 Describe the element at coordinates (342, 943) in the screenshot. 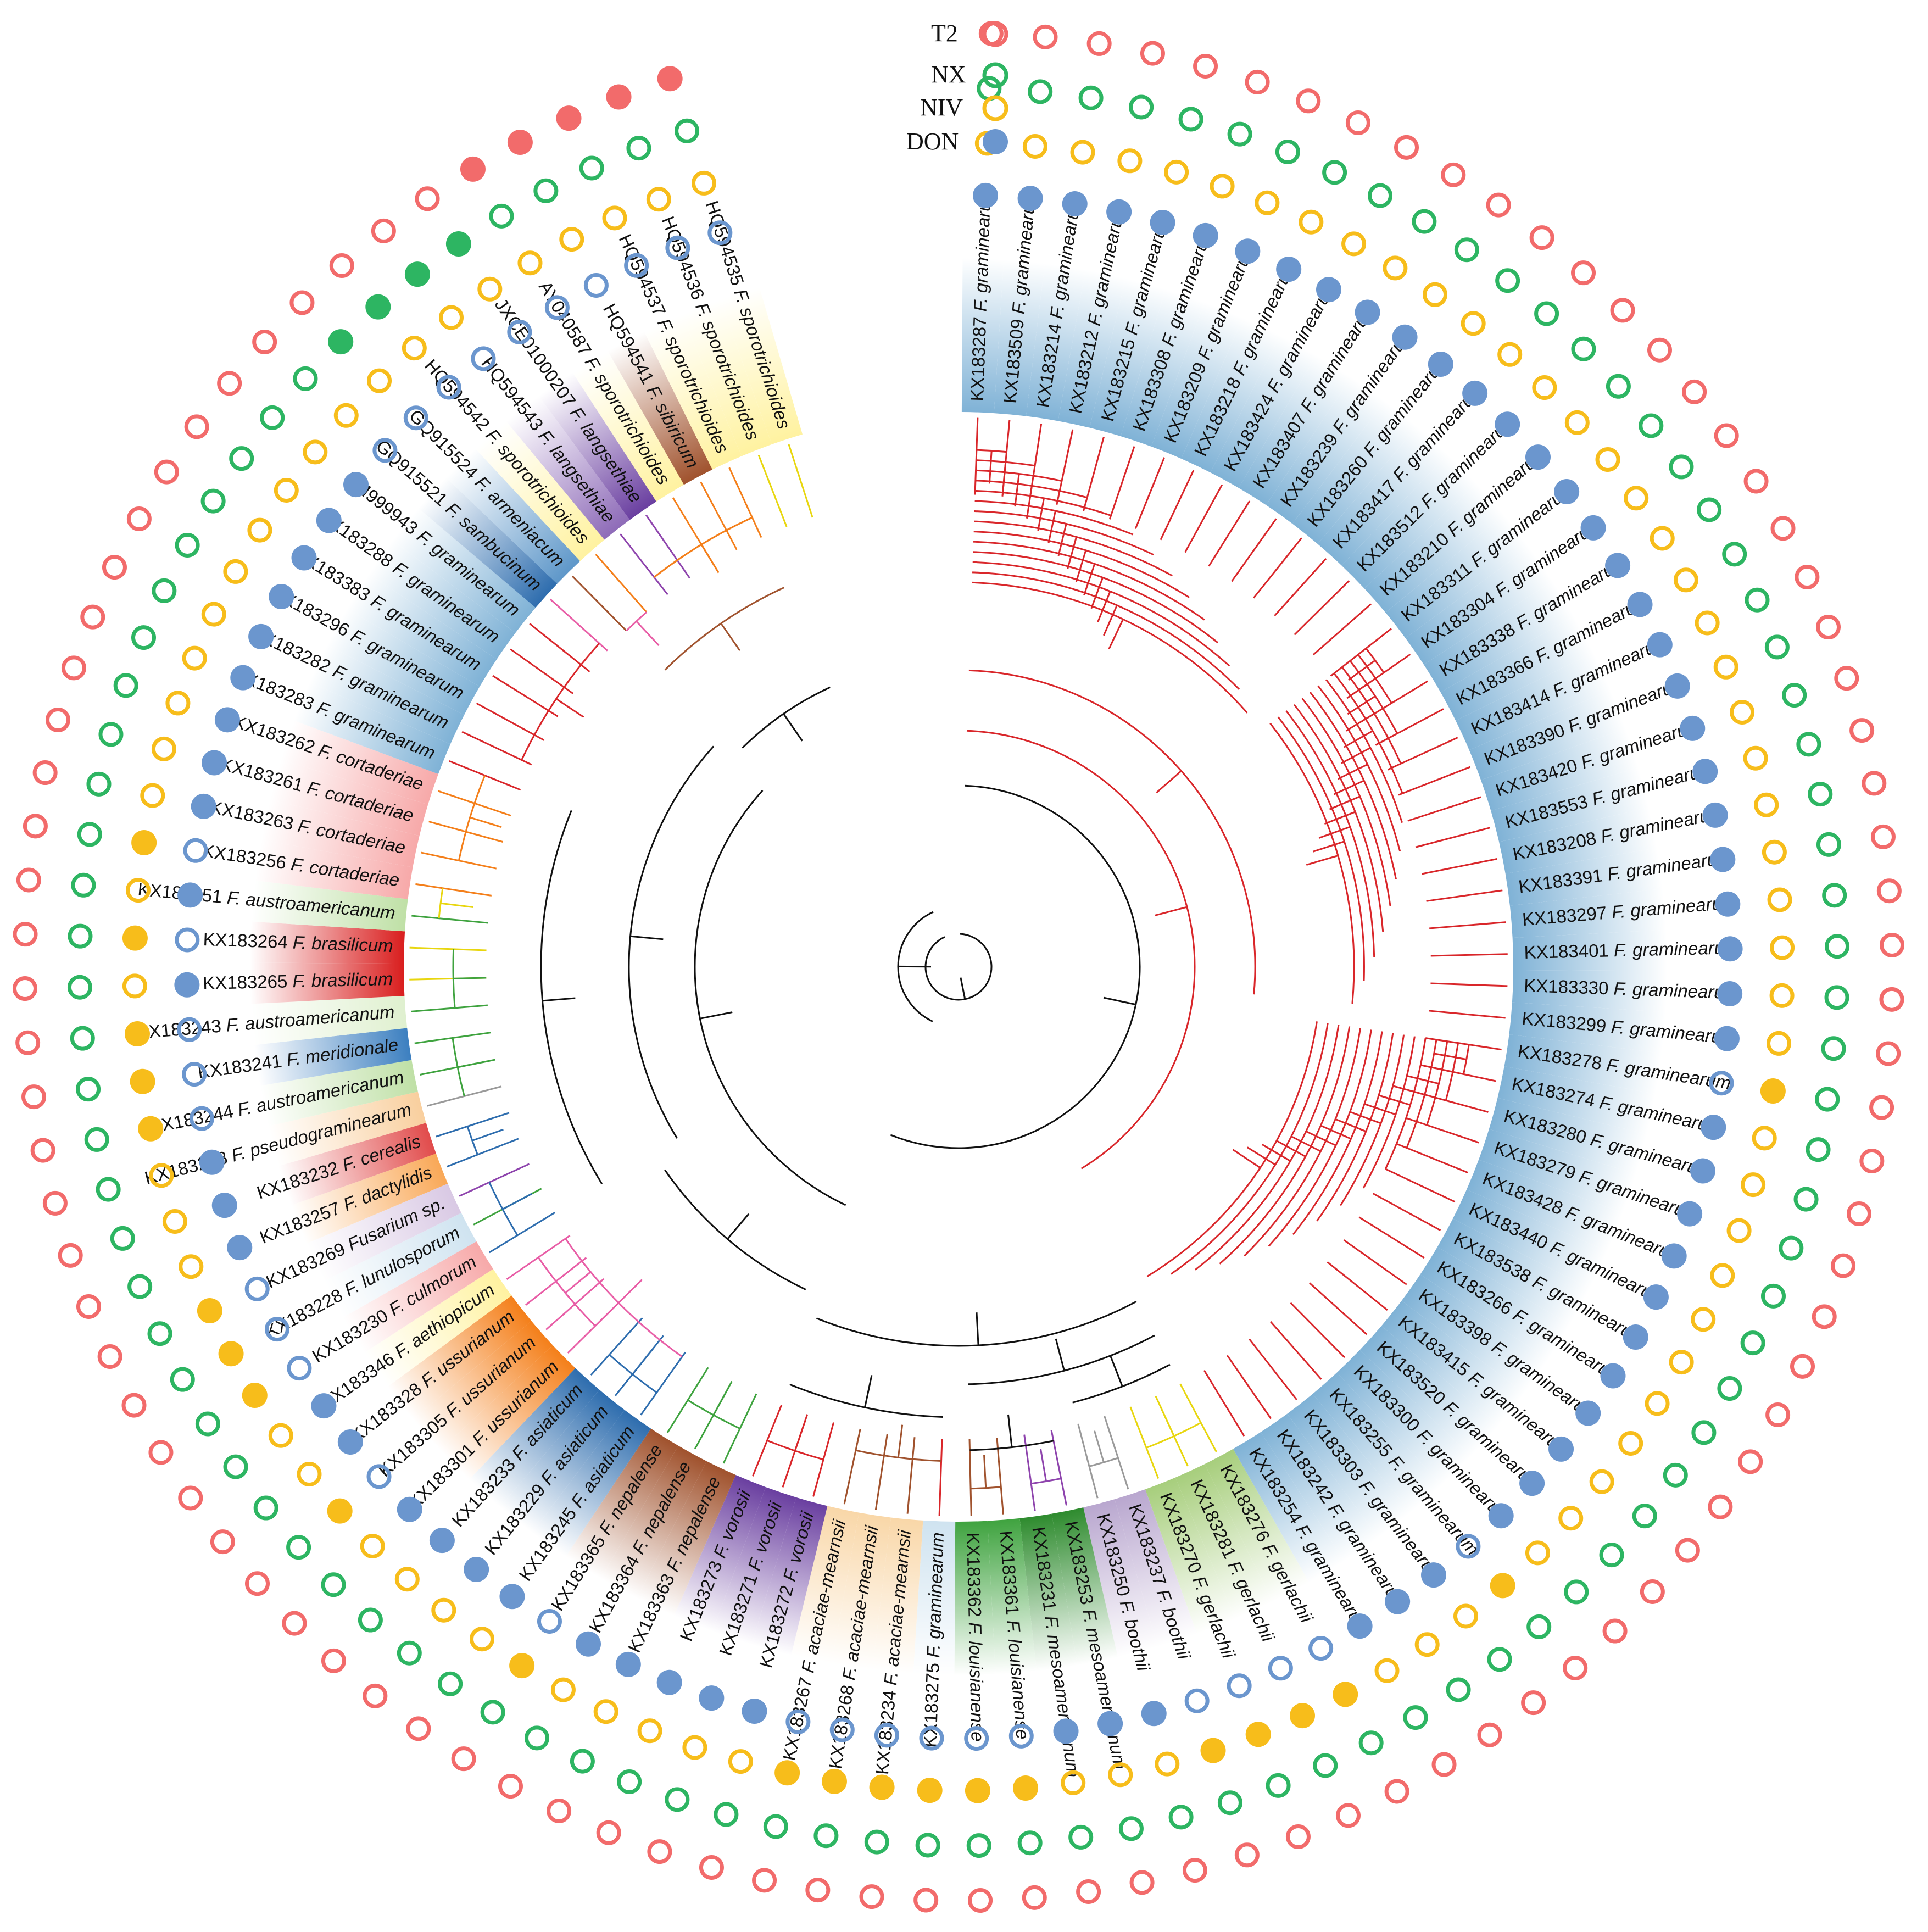

I see `species-label: F. brasilicum` at that location.